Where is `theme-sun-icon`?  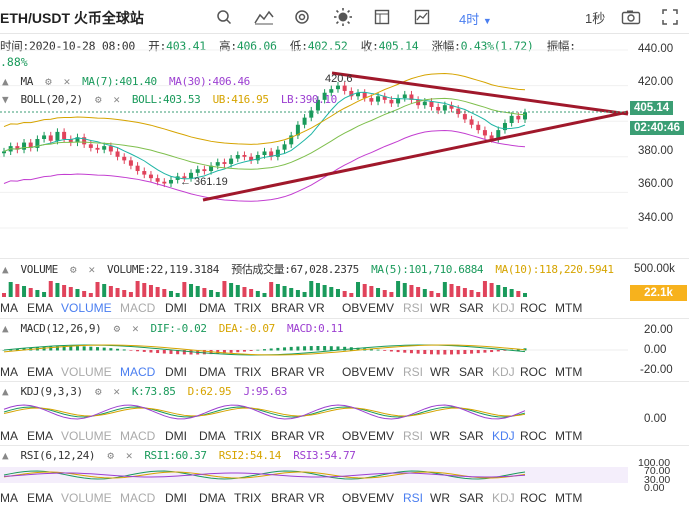
theme-sun-icon is located at coordinates (343, 17).